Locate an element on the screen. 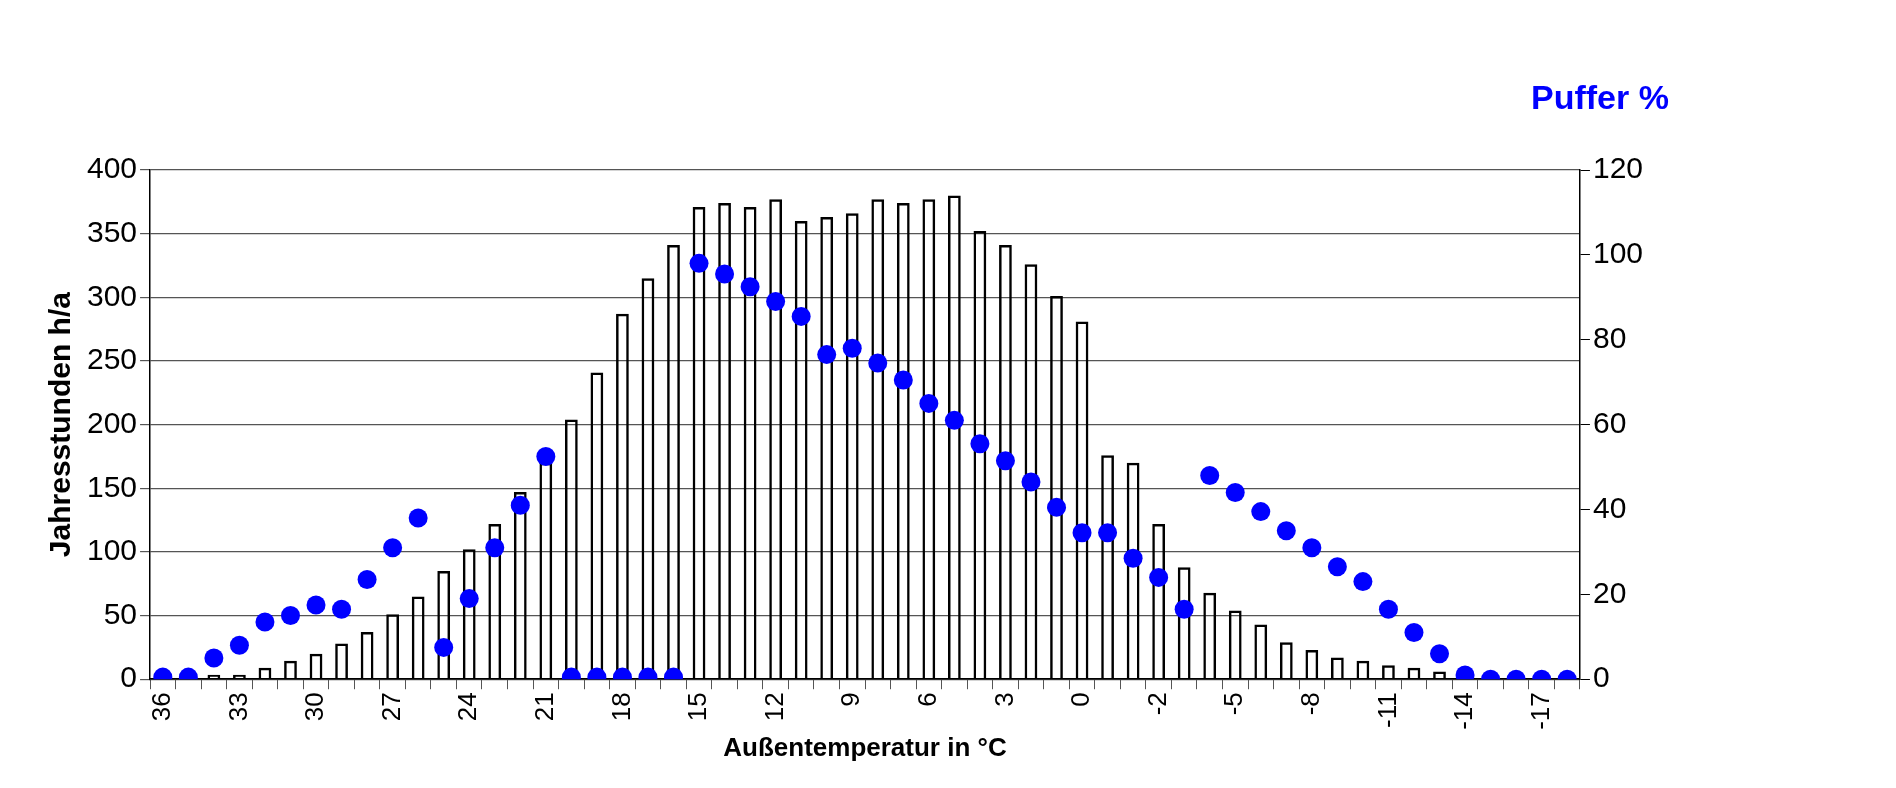 The height and width of the screenshot is (788, 1896). x-tick-label: 27 is located at coordinates (390, 707).